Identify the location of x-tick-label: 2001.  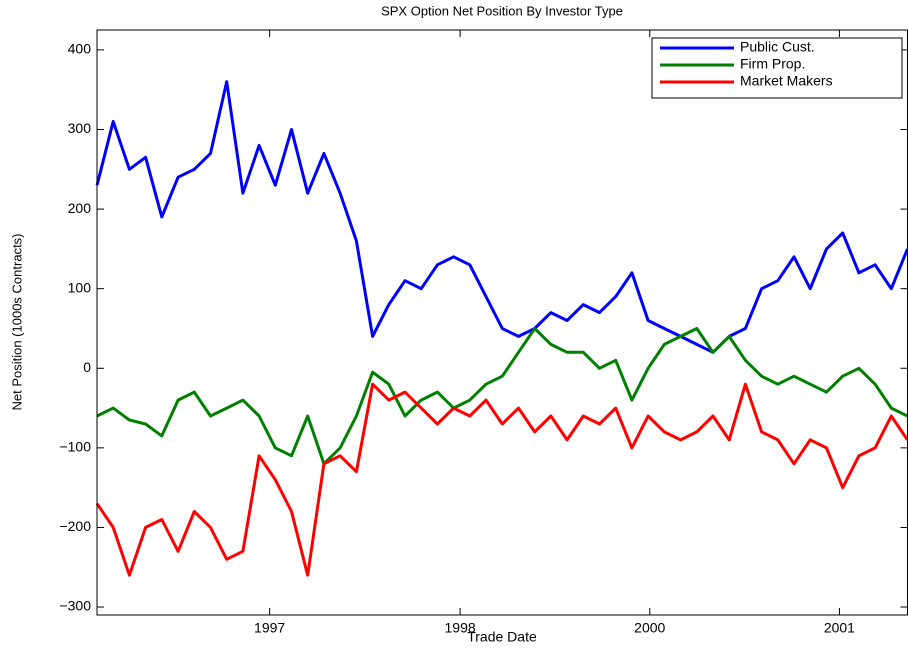
(839, 628).